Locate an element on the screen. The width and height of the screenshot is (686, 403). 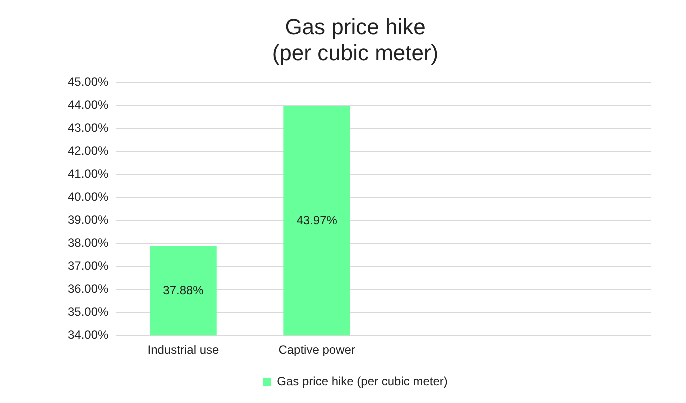
y-tick-label: 43.00% is located at coordinates (89, 128).